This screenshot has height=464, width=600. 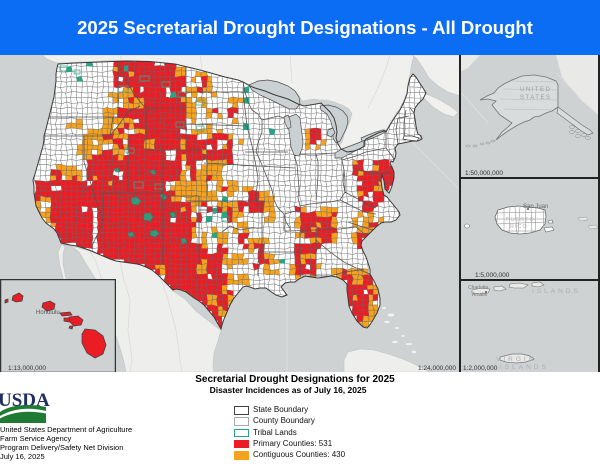 I want to click on svg-text: Honolulu, so click(x=48, y=313).